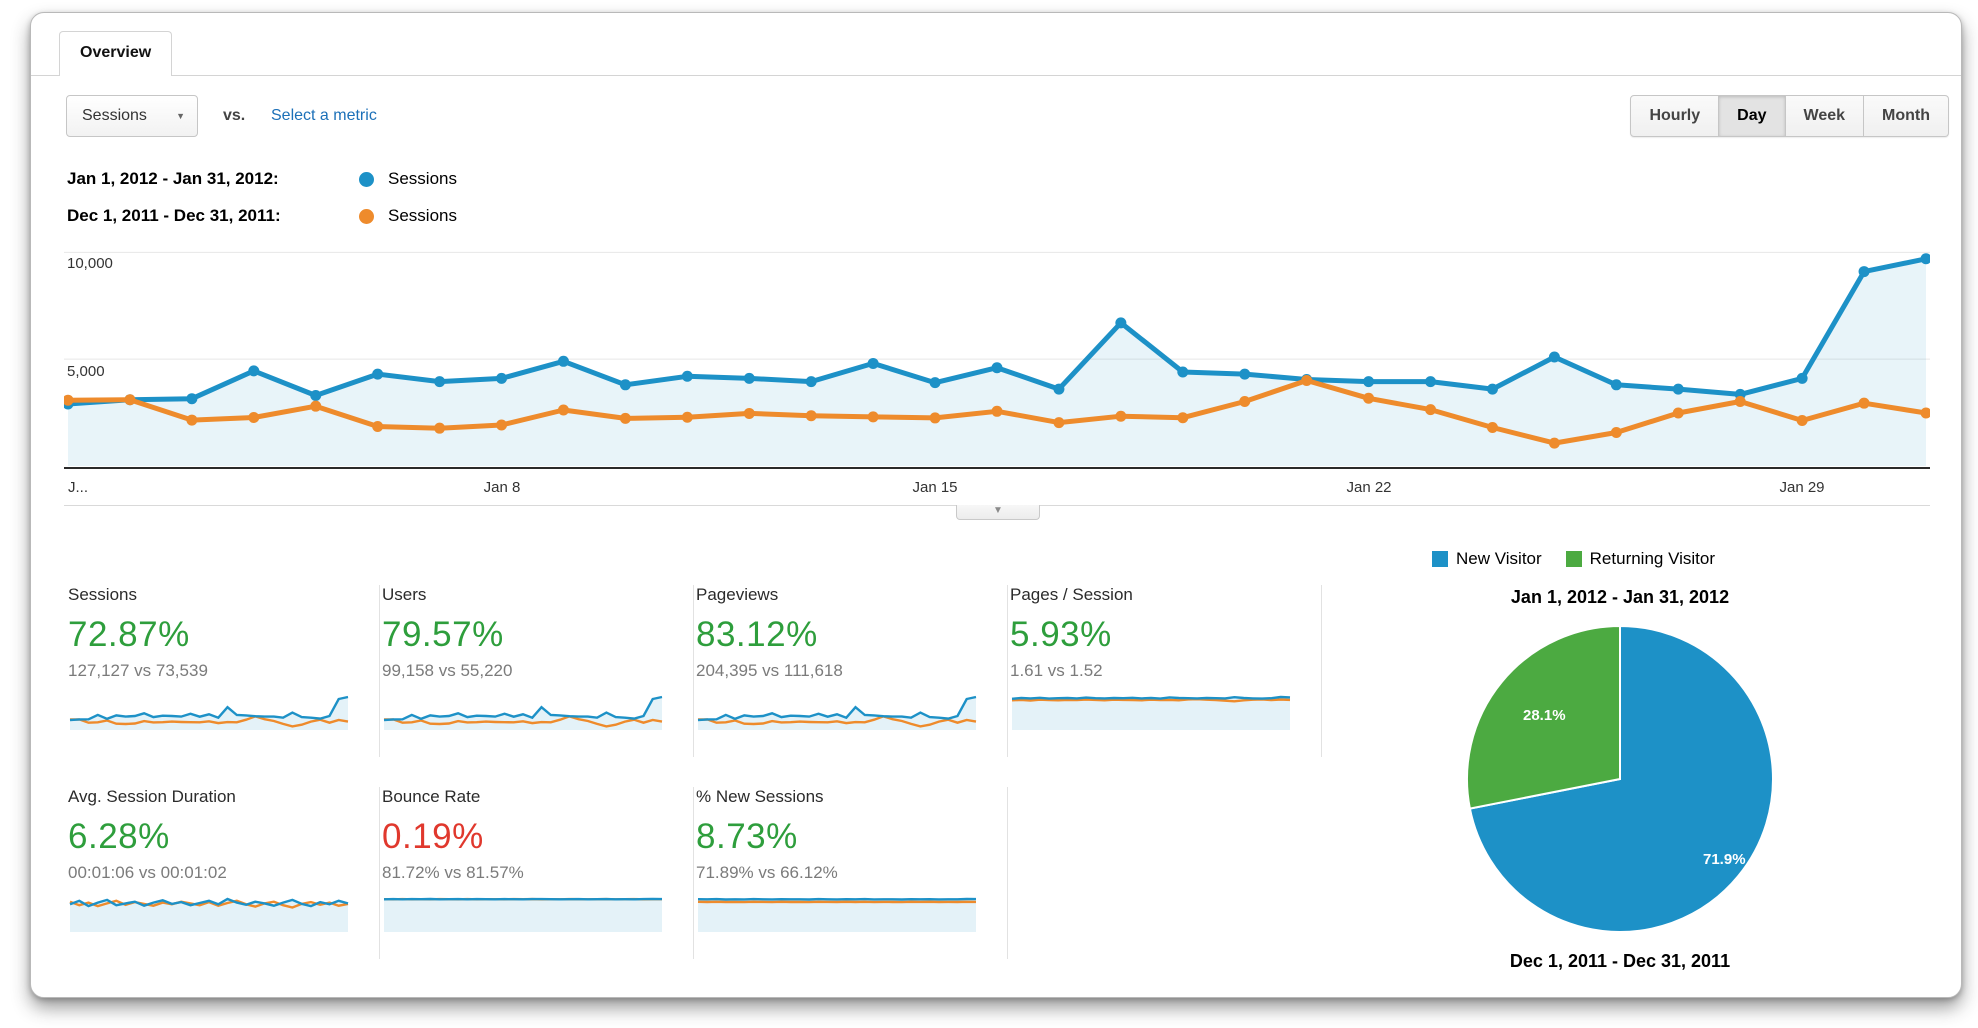  What do you see at coordinates (1580, 559) in the screenshot?
I see `pie-legend: New Visitor Returning Visitor` at bounding box center [1580, 559].